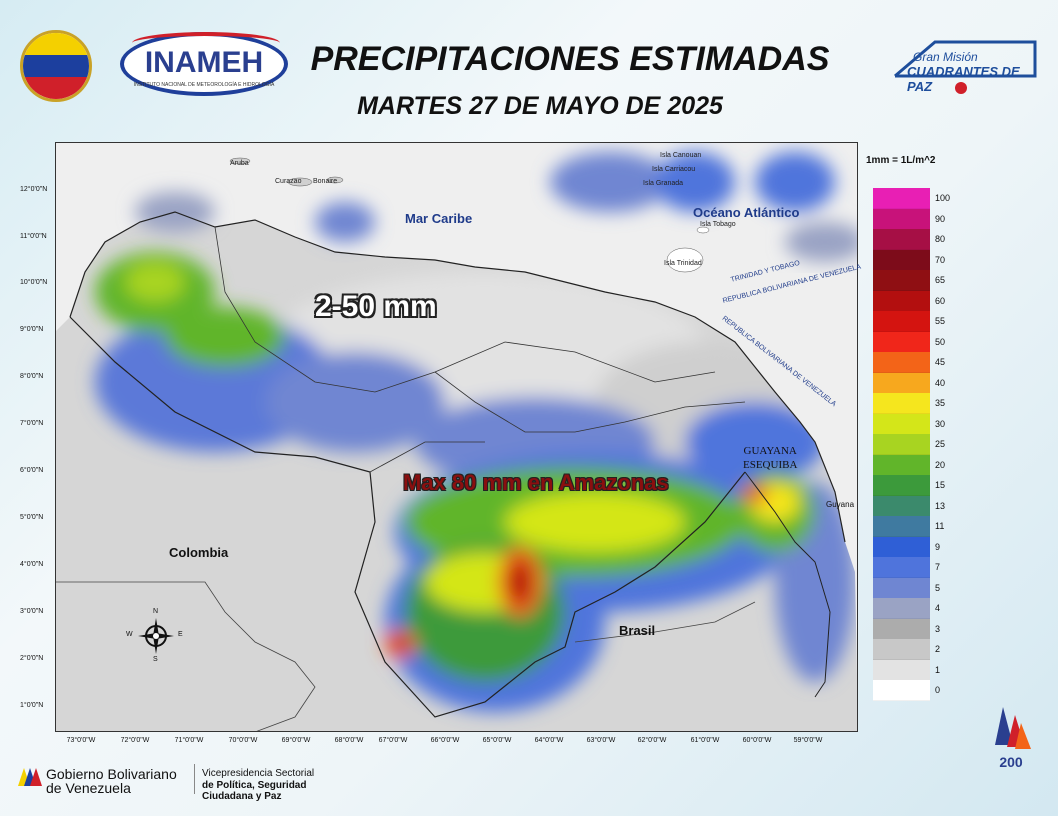 This screenshot has width=1058, height=816. I want to click on label-brasil: Brasil, so click(637, 630).